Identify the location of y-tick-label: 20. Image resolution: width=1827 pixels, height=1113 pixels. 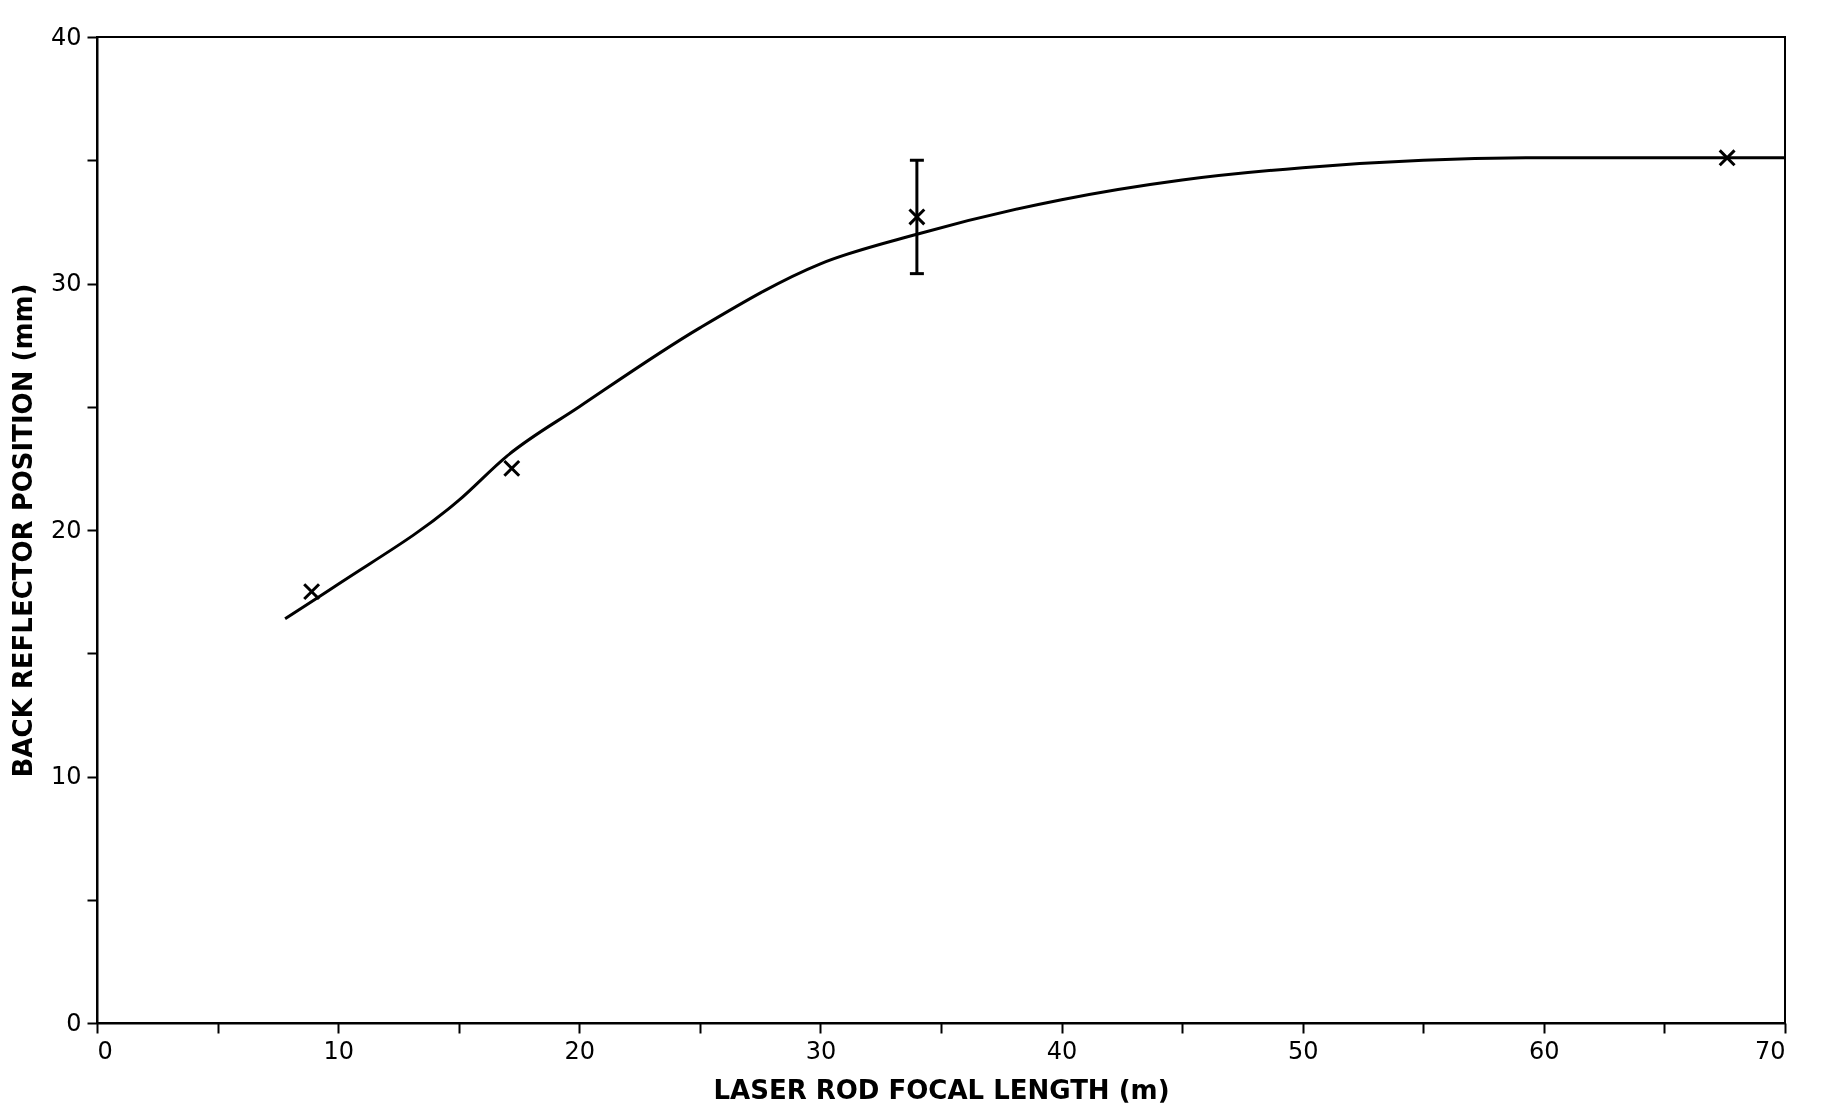
(66, 529).